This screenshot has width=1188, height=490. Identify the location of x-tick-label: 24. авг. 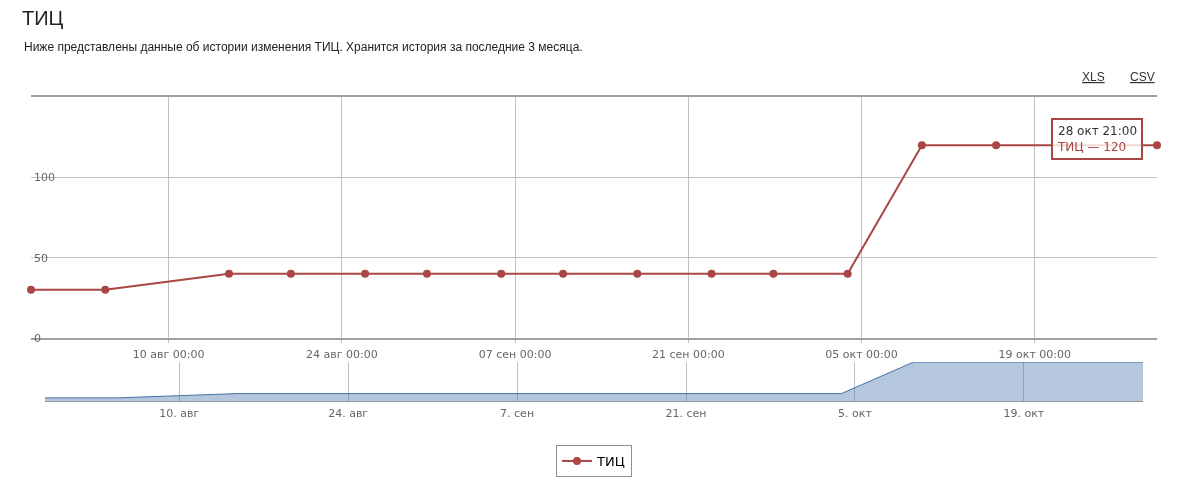
(348, 414).